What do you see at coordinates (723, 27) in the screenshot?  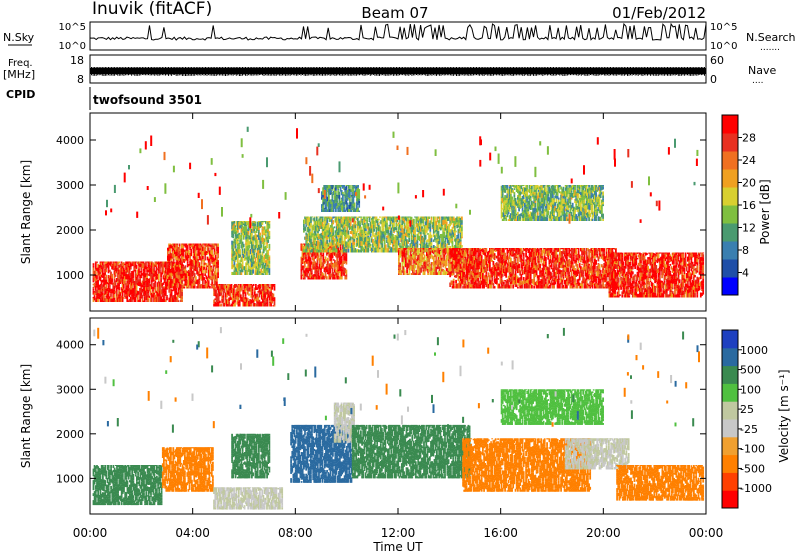 I see `nsearch-tick-top: 10^5` at bounding box center [723, 27].